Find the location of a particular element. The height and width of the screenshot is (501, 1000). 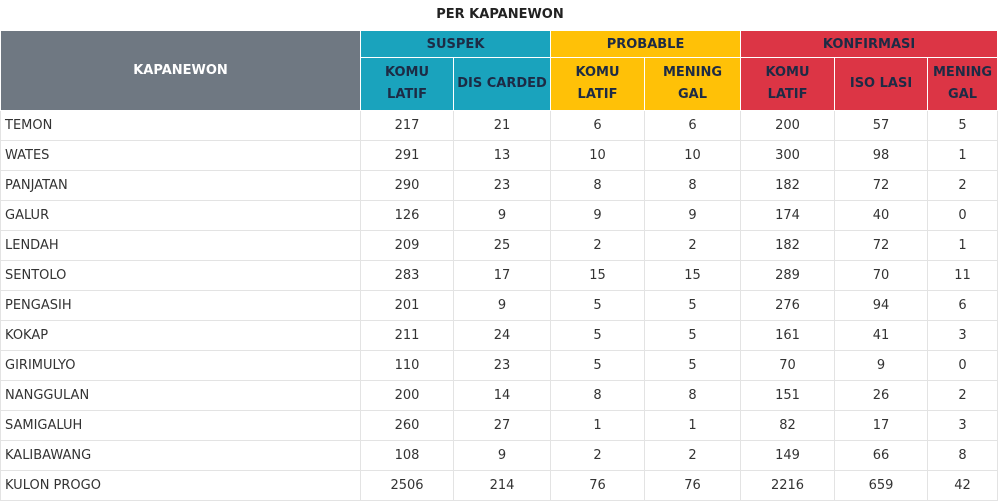

cell-value: 200 is located at coordinates (788, 125).